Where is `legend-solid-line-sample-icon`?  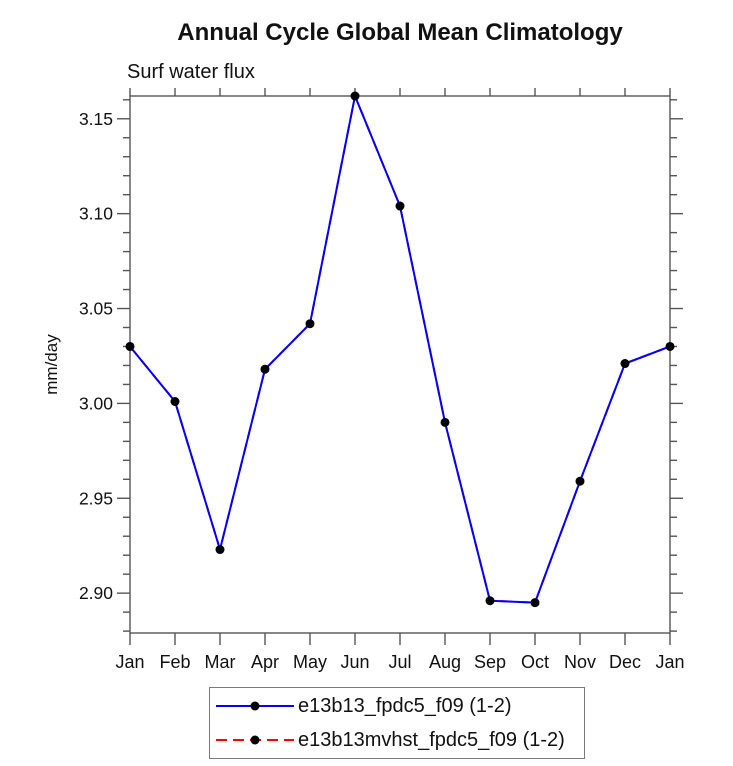
legend-solid-line-sample-icon is located at coordinates (255, 706).